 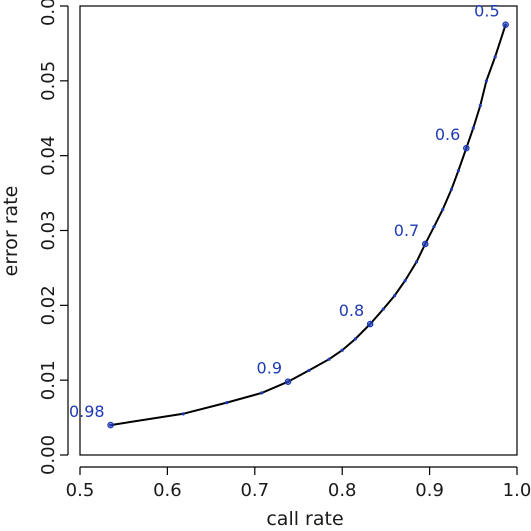 I want to click on x-tick-label: 0.6, so click(x=167, y=490).